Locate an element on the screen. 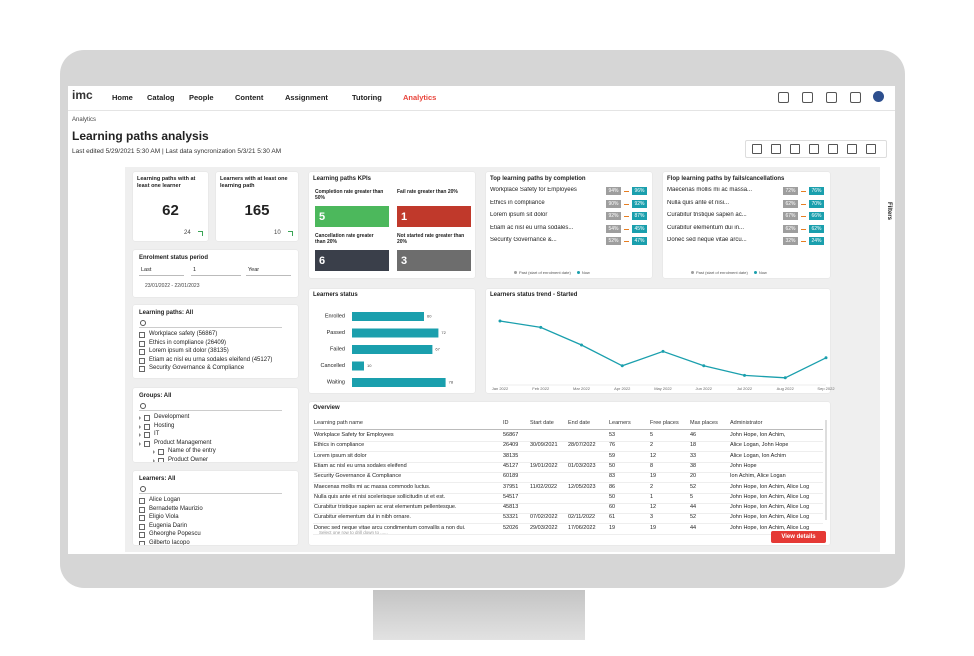 The image size is (974, 656). filters-tab: Filters is located at coordinates (889, 211).